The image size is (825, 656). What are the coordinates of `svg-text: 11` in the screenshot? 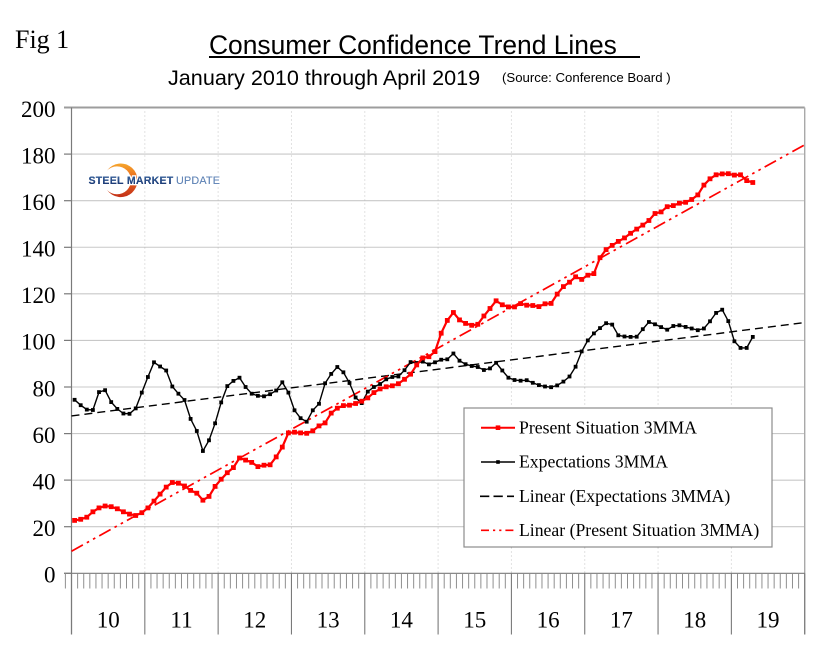 It's located at (181, 620).